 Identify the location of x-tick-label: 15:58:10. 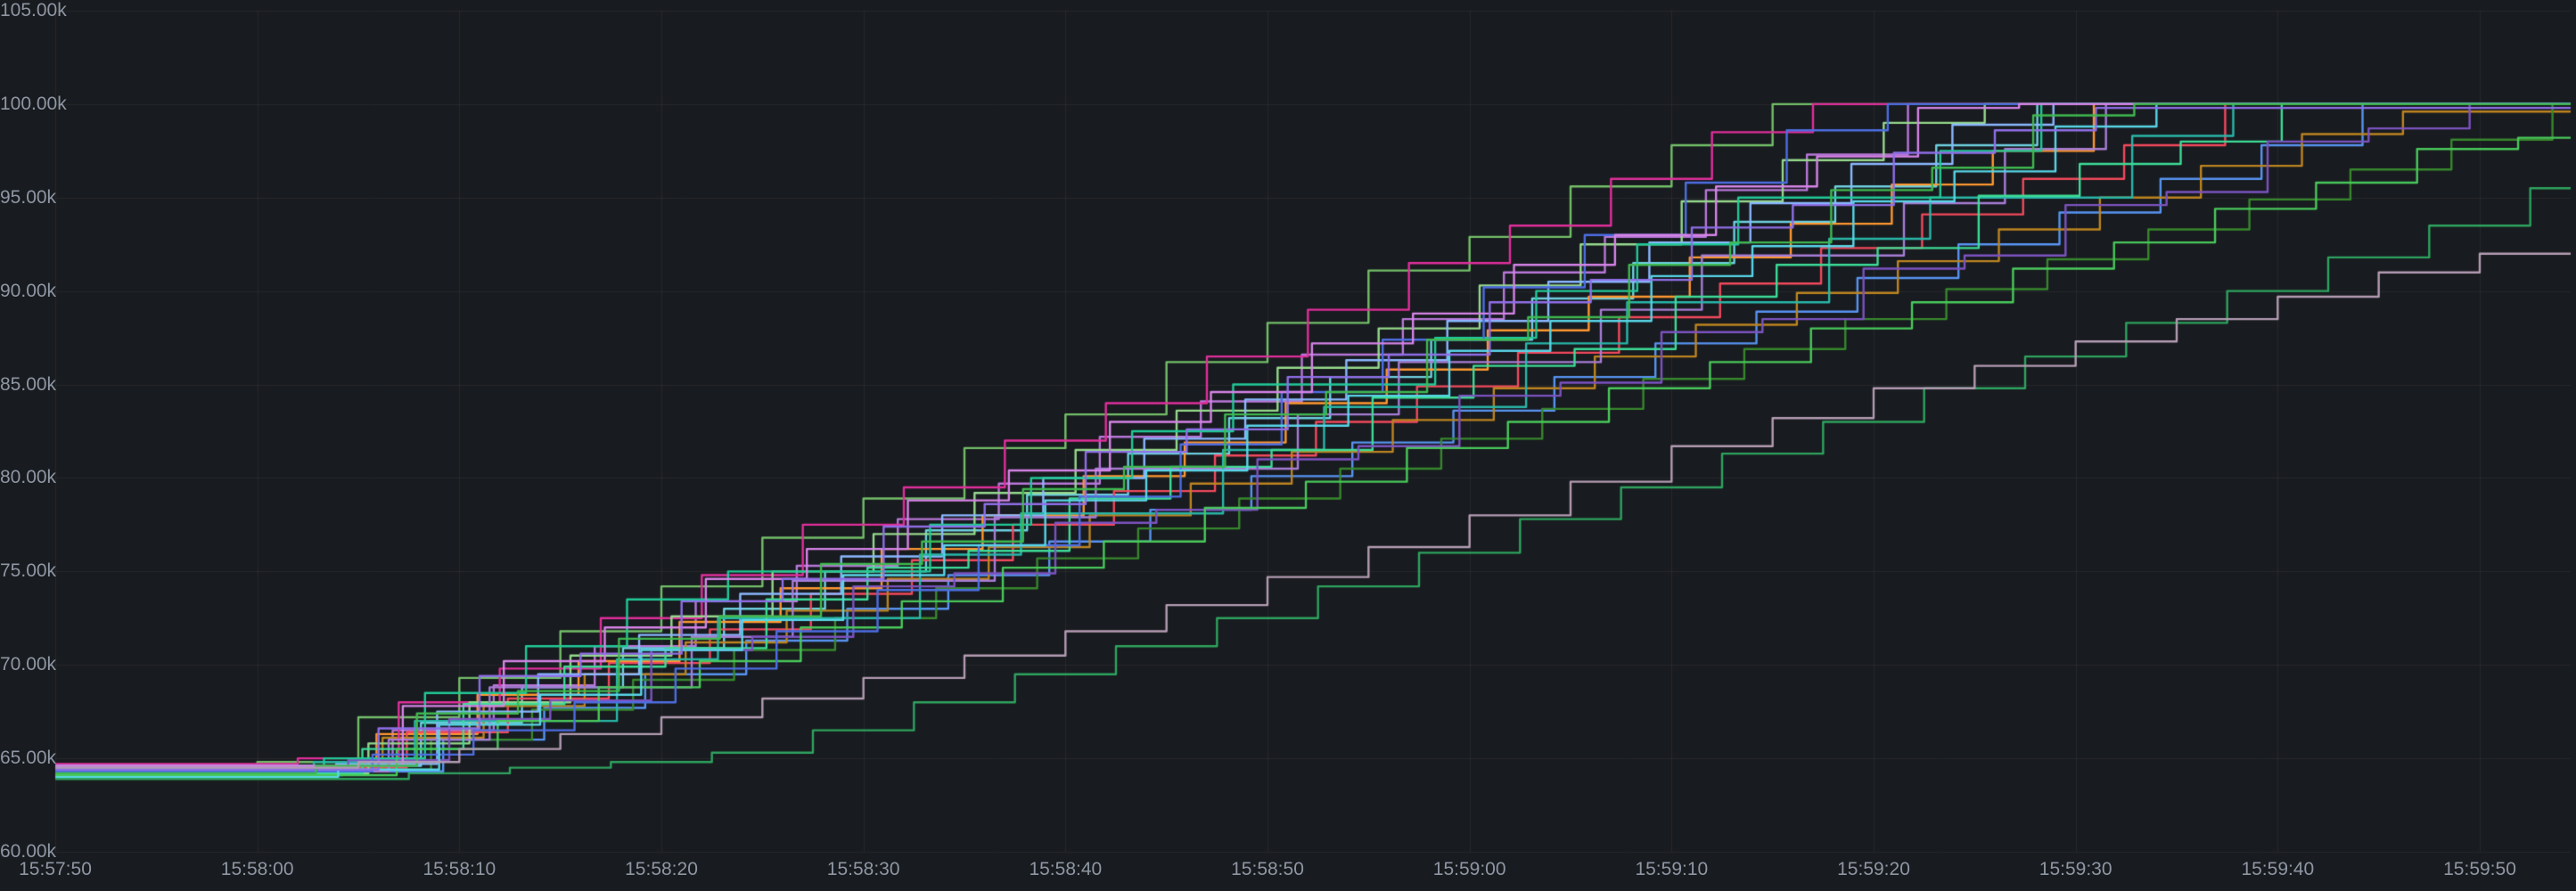
(459, 869).